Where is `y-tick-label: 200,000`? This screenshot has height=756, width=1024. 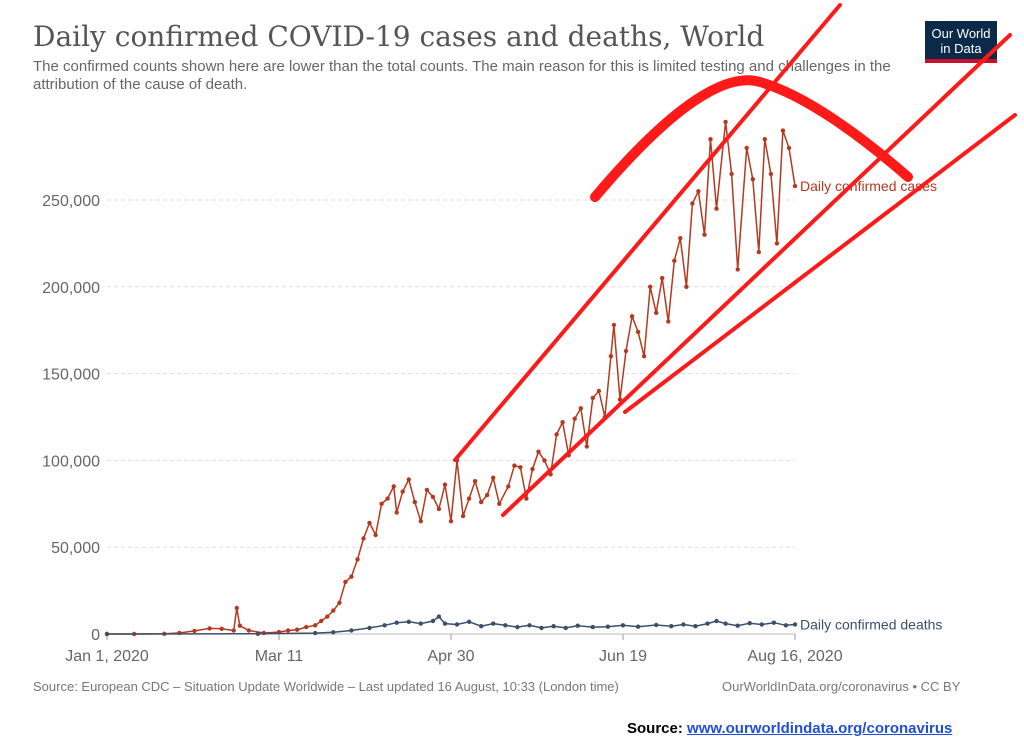 y-tick-label: 200,000 is located at coordinates (71, 288).